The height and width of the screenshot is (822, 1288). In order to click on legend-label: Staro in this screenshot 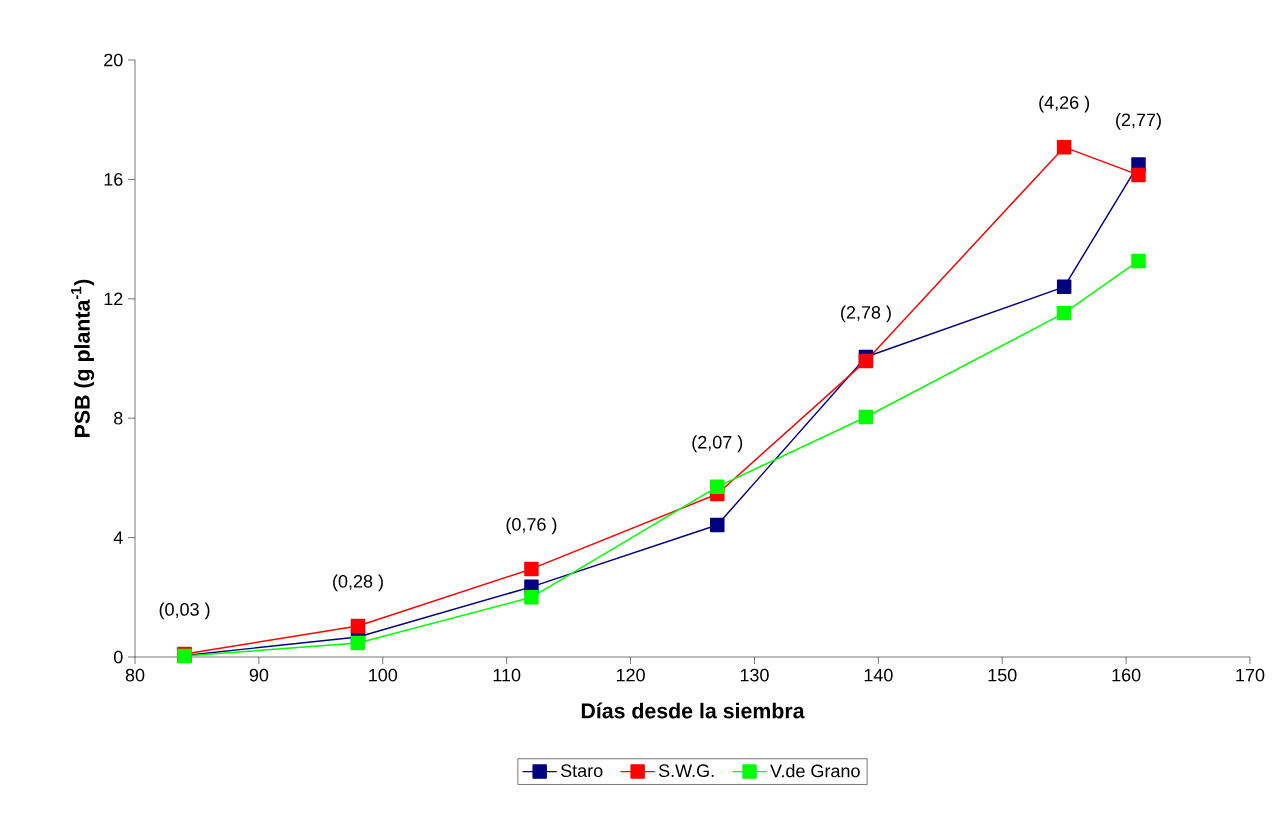, I will do `click(581, 771)`.